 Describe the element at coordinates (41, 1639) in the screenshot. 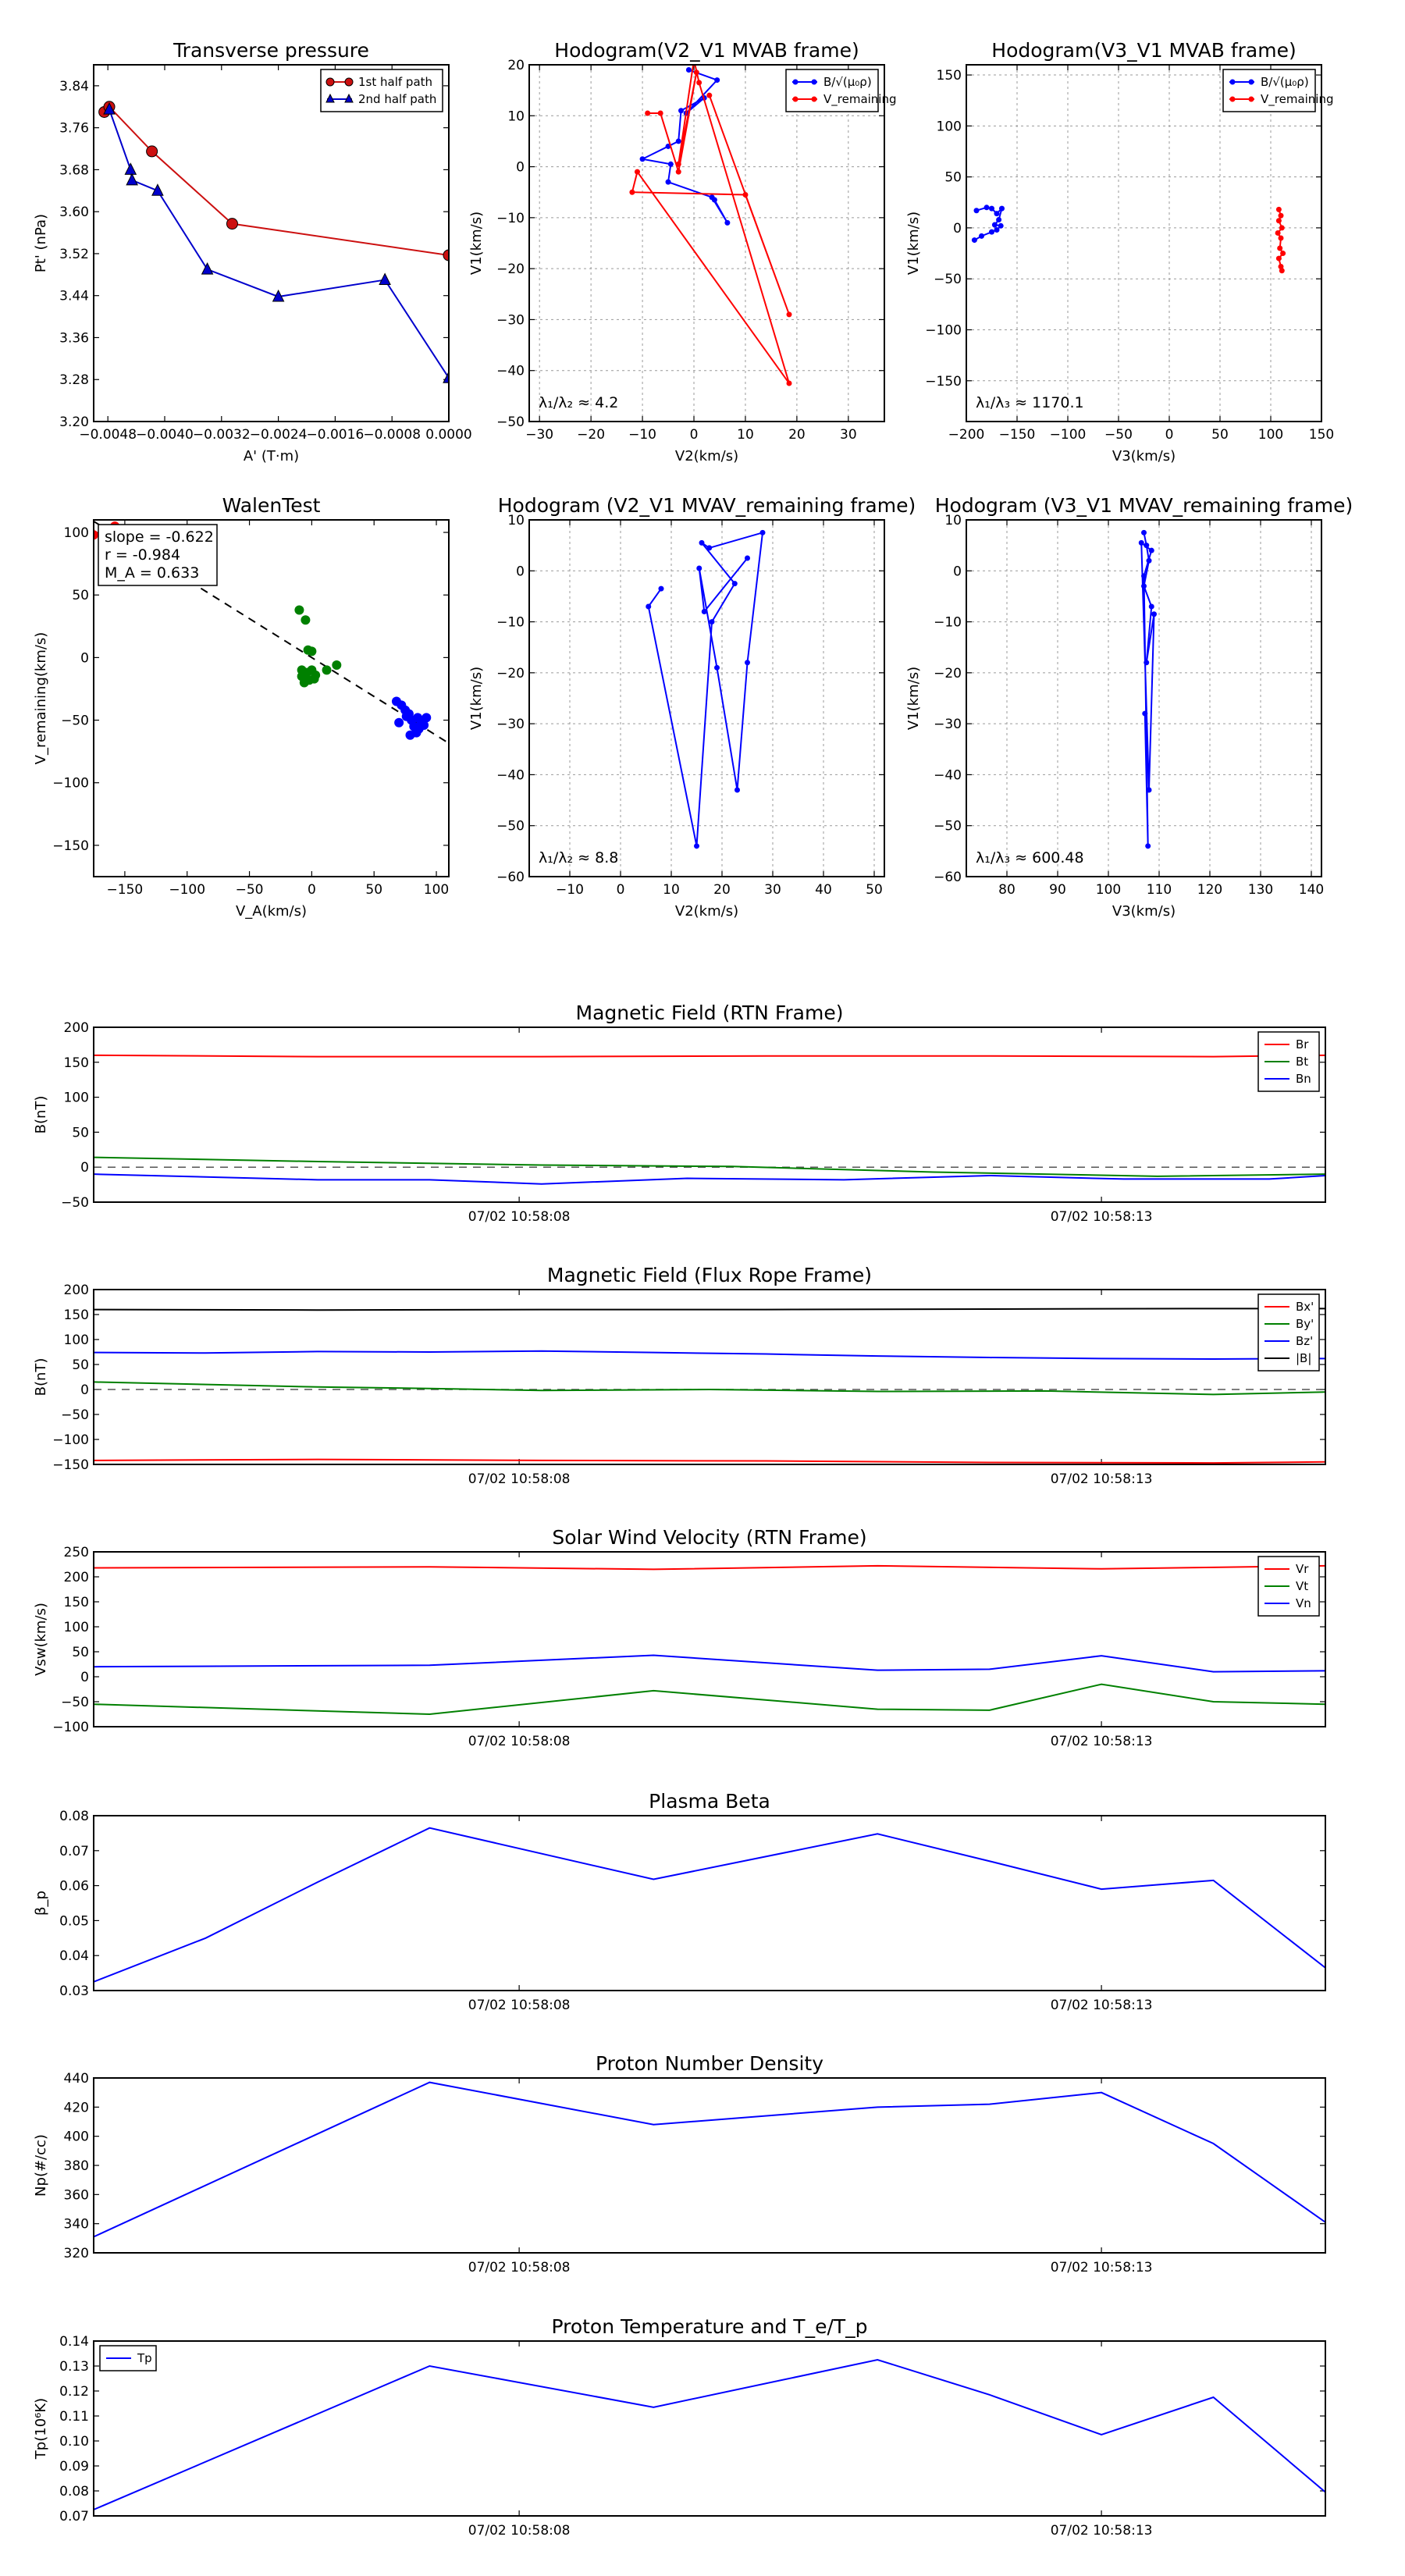

I see `y-axis-label: Vsw(km/s)` at that location.